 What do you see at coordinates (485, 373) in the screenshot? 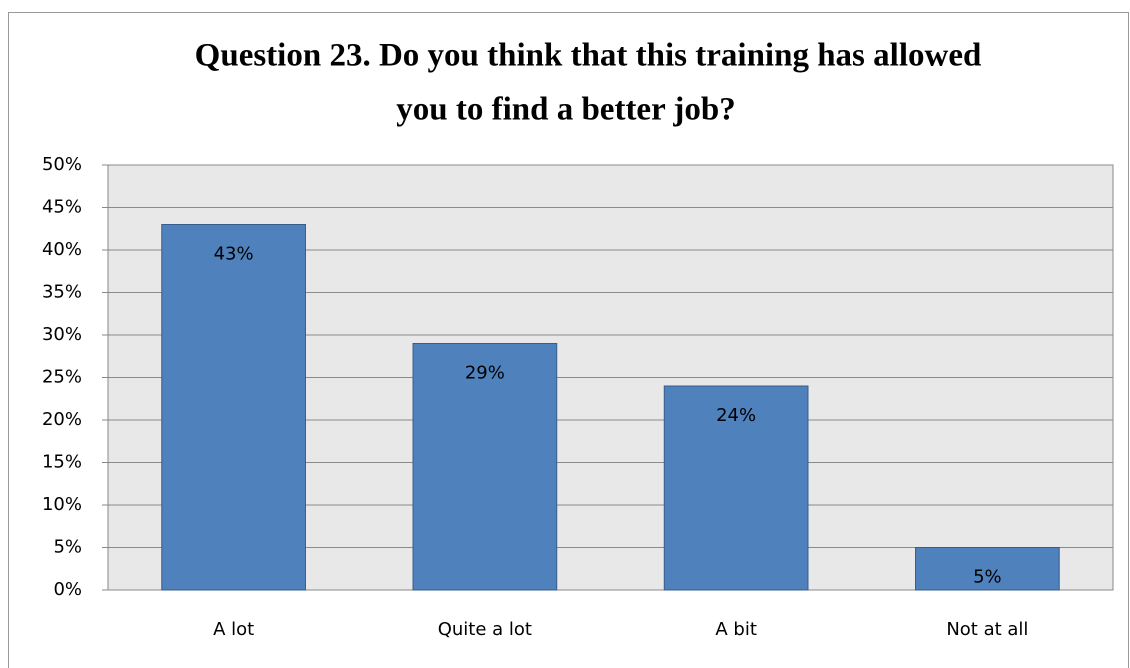
I see `data-label: 29%` at bounding box center [485, 373].